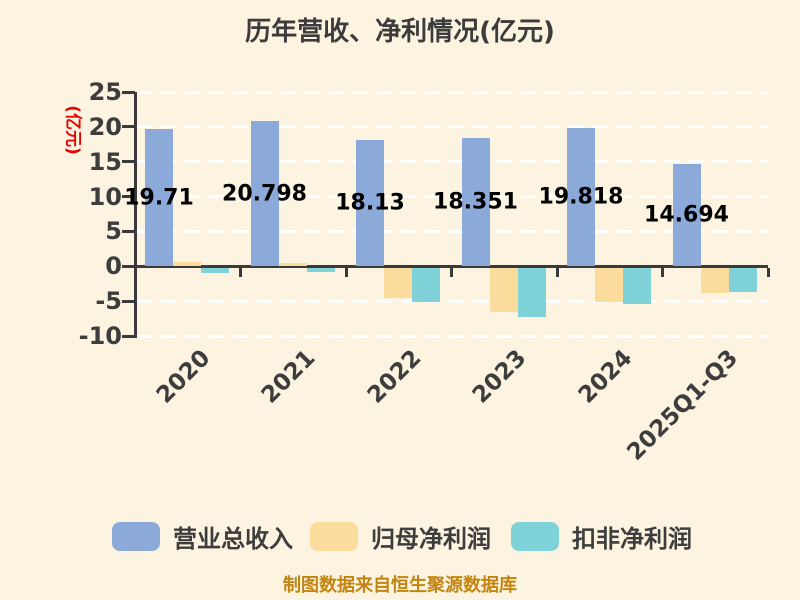 The width and height of the screenshot is (800, 600). Describe the element at coordinates (100, 336) in the screenshot. I see `y-tick-label--10: -10` at that location.